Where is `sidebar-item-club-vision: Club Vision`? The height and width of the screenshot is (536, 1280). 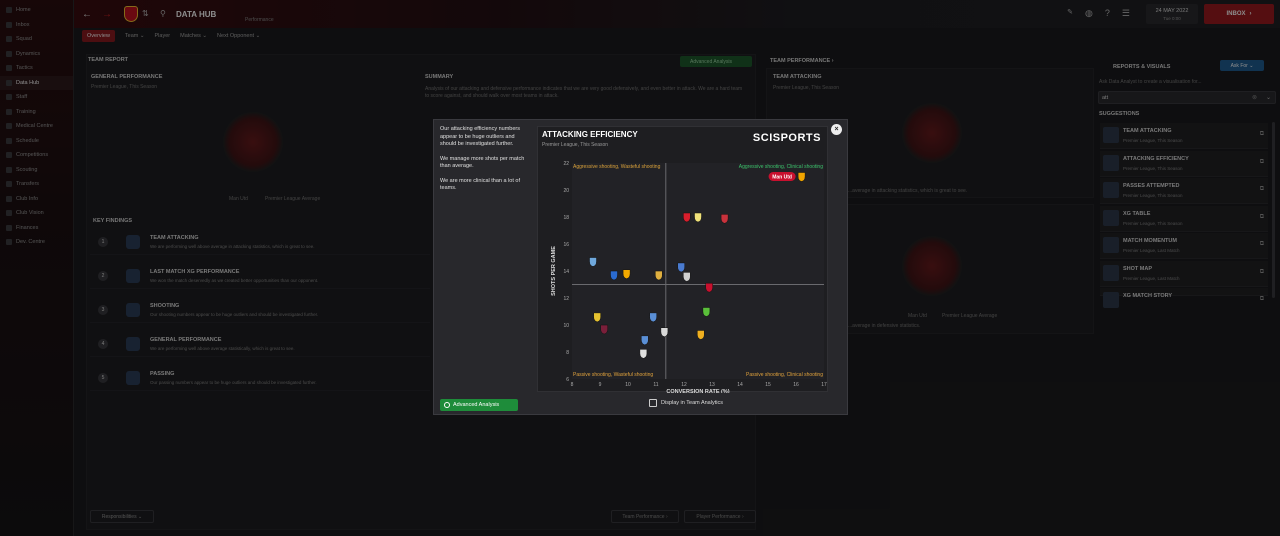
sidebar-item-club-vision: Club Vision is located at coordinates (36, 213).